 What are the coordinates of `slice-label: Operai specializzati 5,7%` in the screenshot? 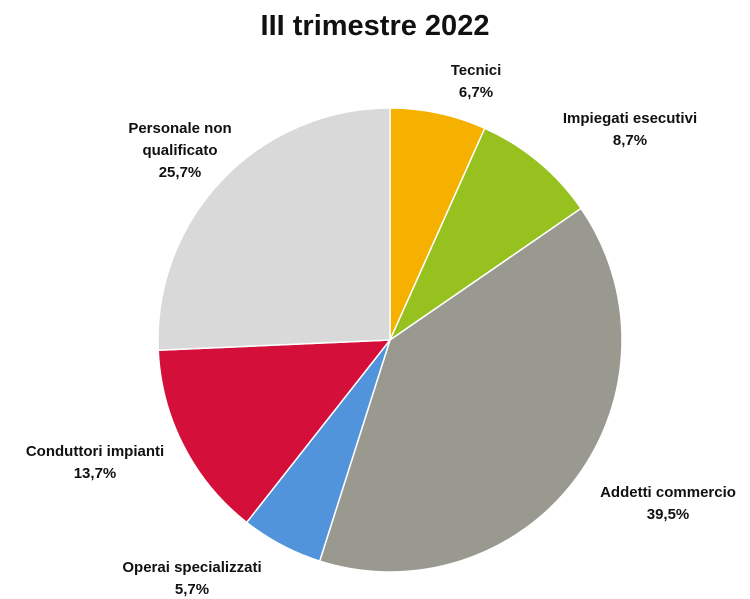 It's located at (191, 578).